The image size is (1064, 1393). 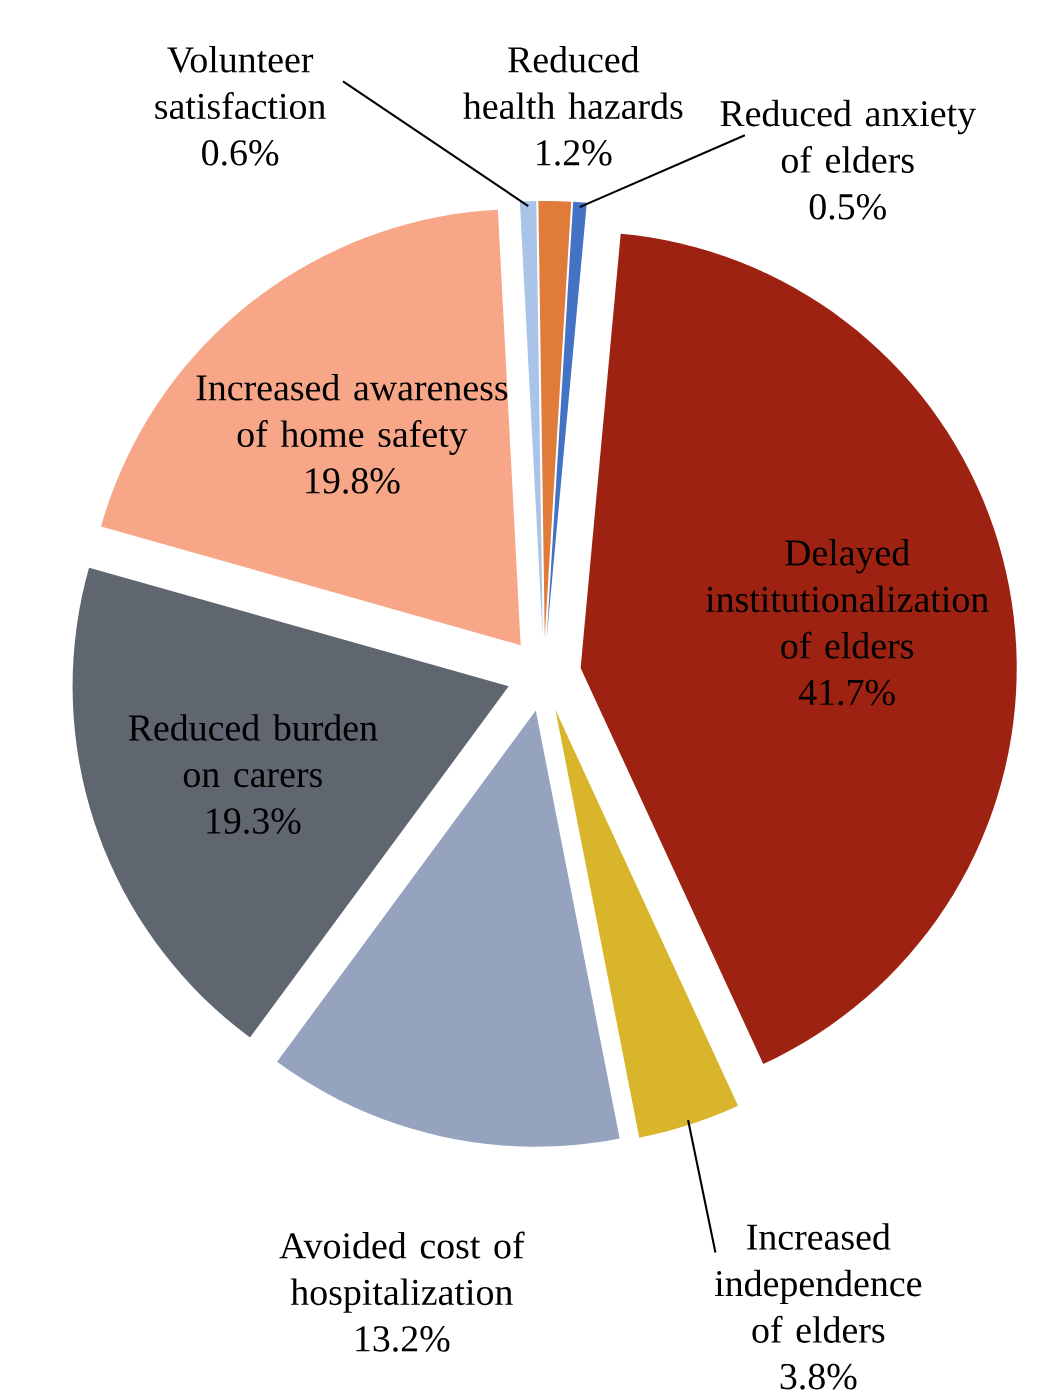 I want to click on data-label: 41.7%, so click(x=846, y=692).